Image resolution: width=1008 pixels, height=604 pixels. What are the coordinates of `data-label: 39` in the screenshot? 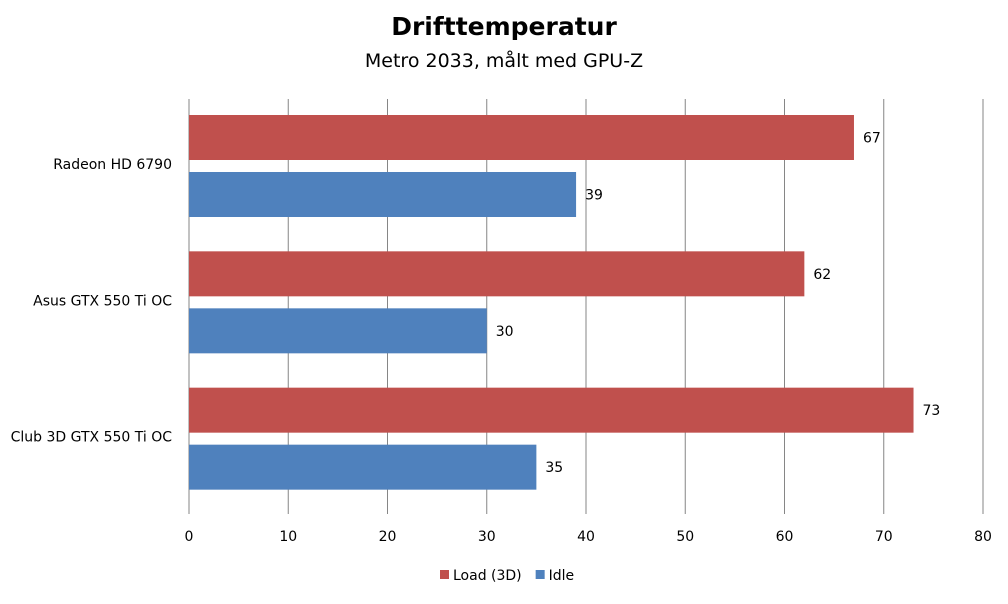 It's located at (594, 196).